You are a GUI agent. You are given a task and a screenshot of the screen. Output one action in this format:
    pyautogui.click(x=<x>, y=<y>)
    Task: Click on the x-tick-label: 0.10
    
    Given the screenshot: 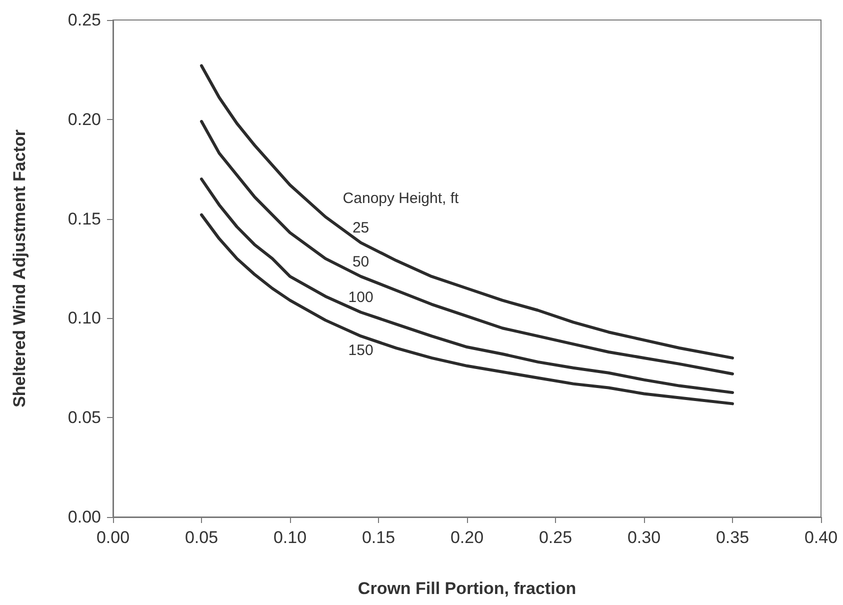 What is the action you would take?
    pyautogui.click(x=290, y=537)
    